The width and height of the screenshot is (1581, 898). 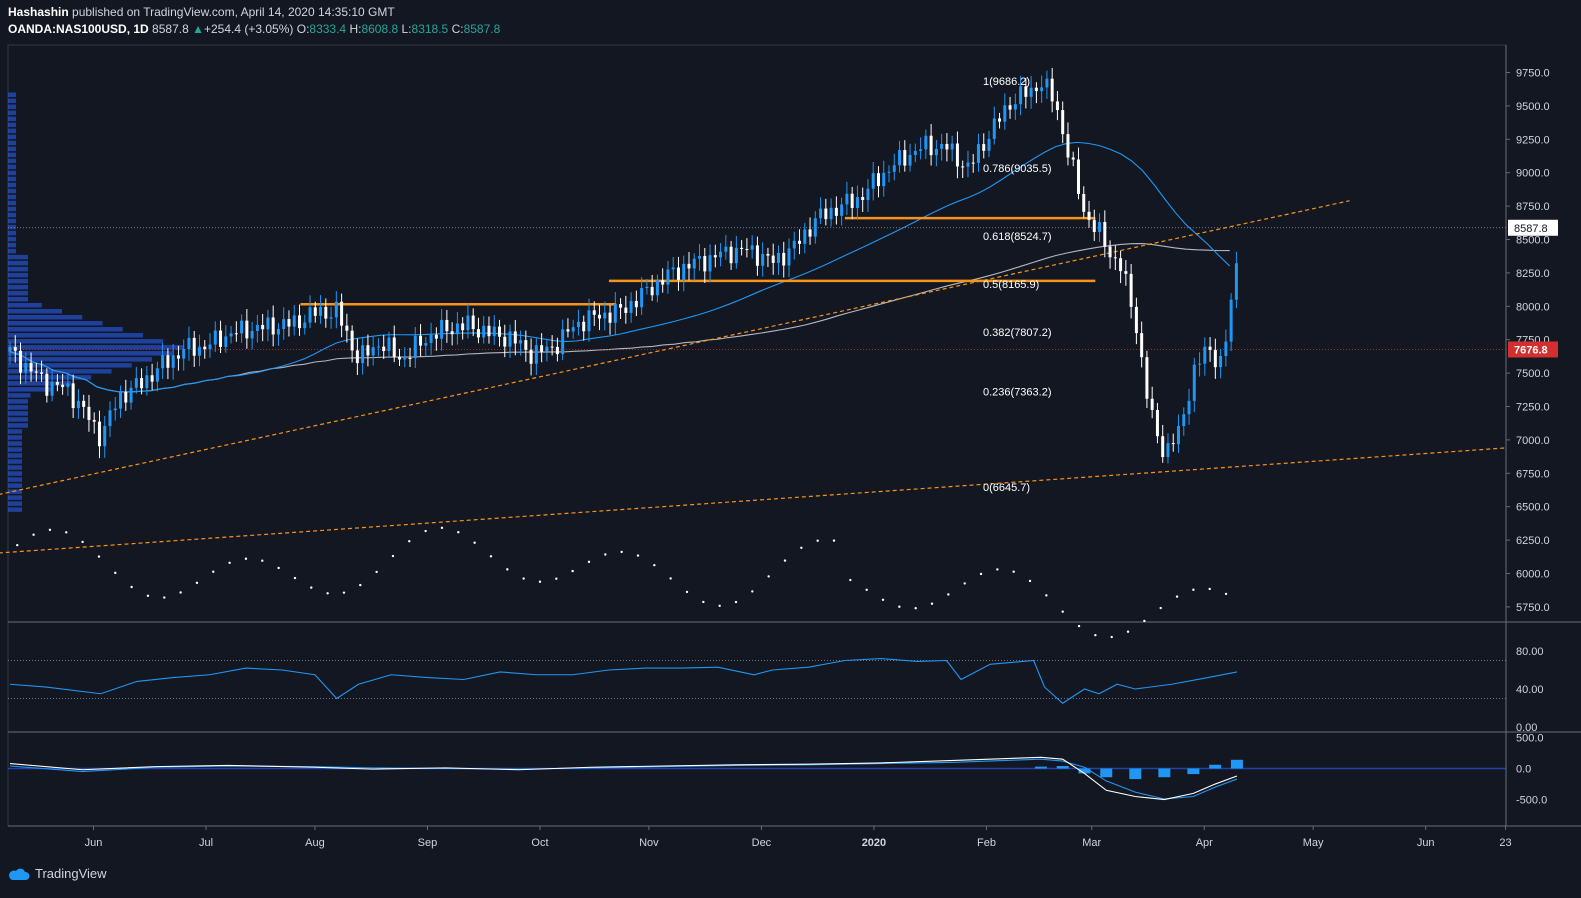 I want to click on price-axis-label: 9000.0, so click(x=1533, y=174).